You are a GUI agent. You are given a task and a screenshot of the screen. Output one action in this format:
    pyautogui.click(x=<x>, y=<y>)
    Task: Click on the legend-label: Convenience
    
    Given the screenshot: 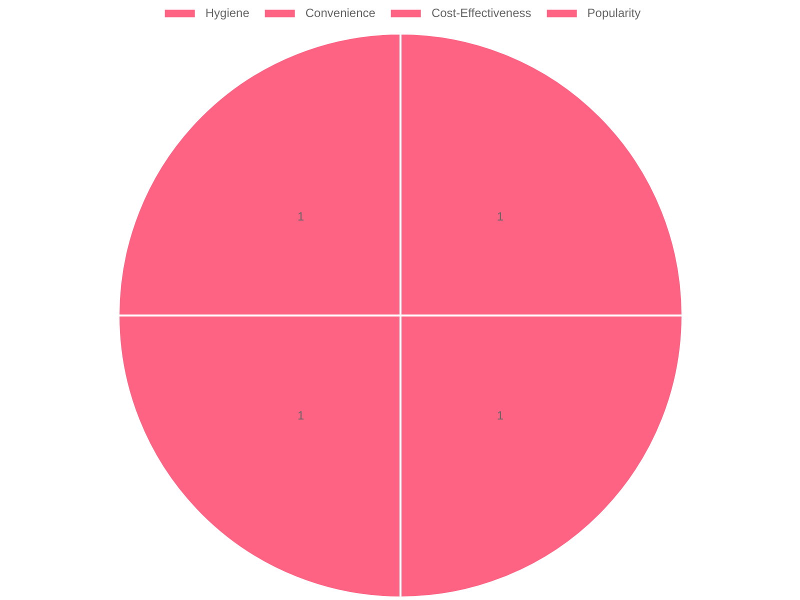 What is the action you would take?
    pyautogui.click(x=340, y=13)
    